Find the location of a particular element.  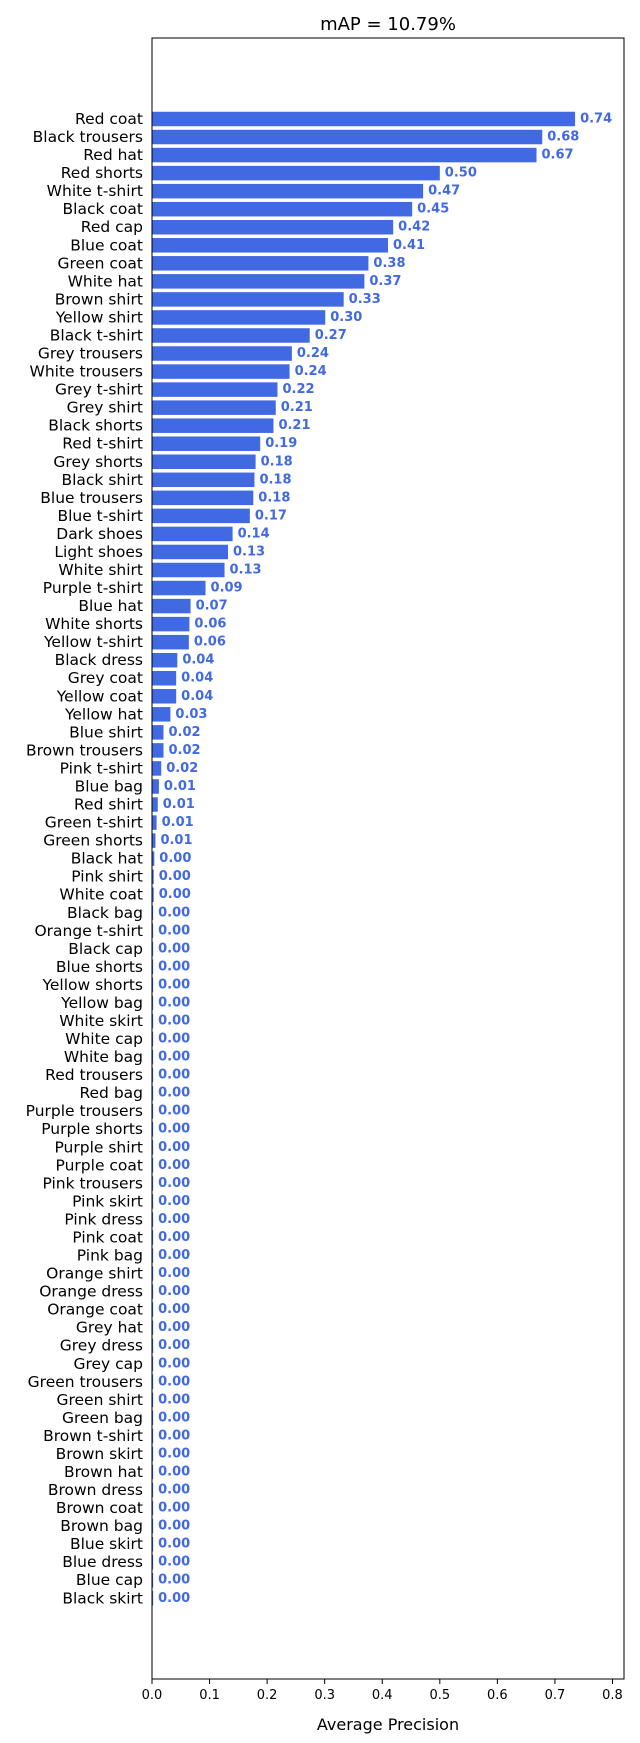

category-label: Orange dress is located at coordinates (91, 1292).